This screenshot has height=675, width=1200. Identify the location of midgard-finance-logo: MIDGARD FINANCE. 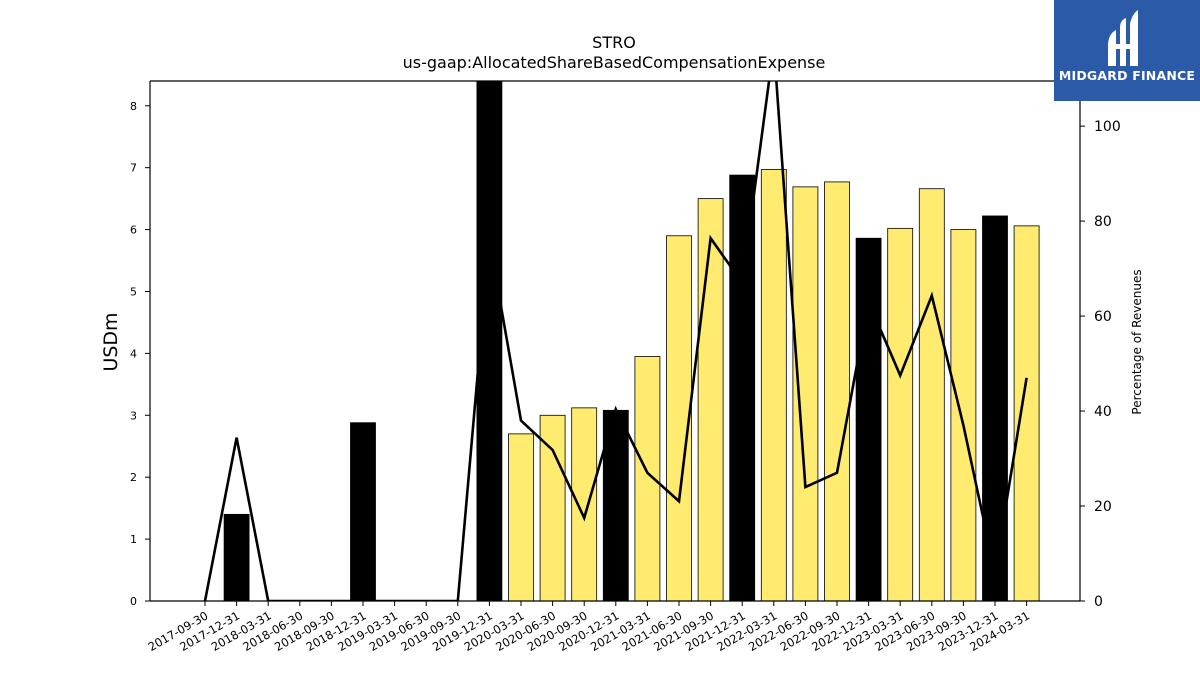
(1127, 50).